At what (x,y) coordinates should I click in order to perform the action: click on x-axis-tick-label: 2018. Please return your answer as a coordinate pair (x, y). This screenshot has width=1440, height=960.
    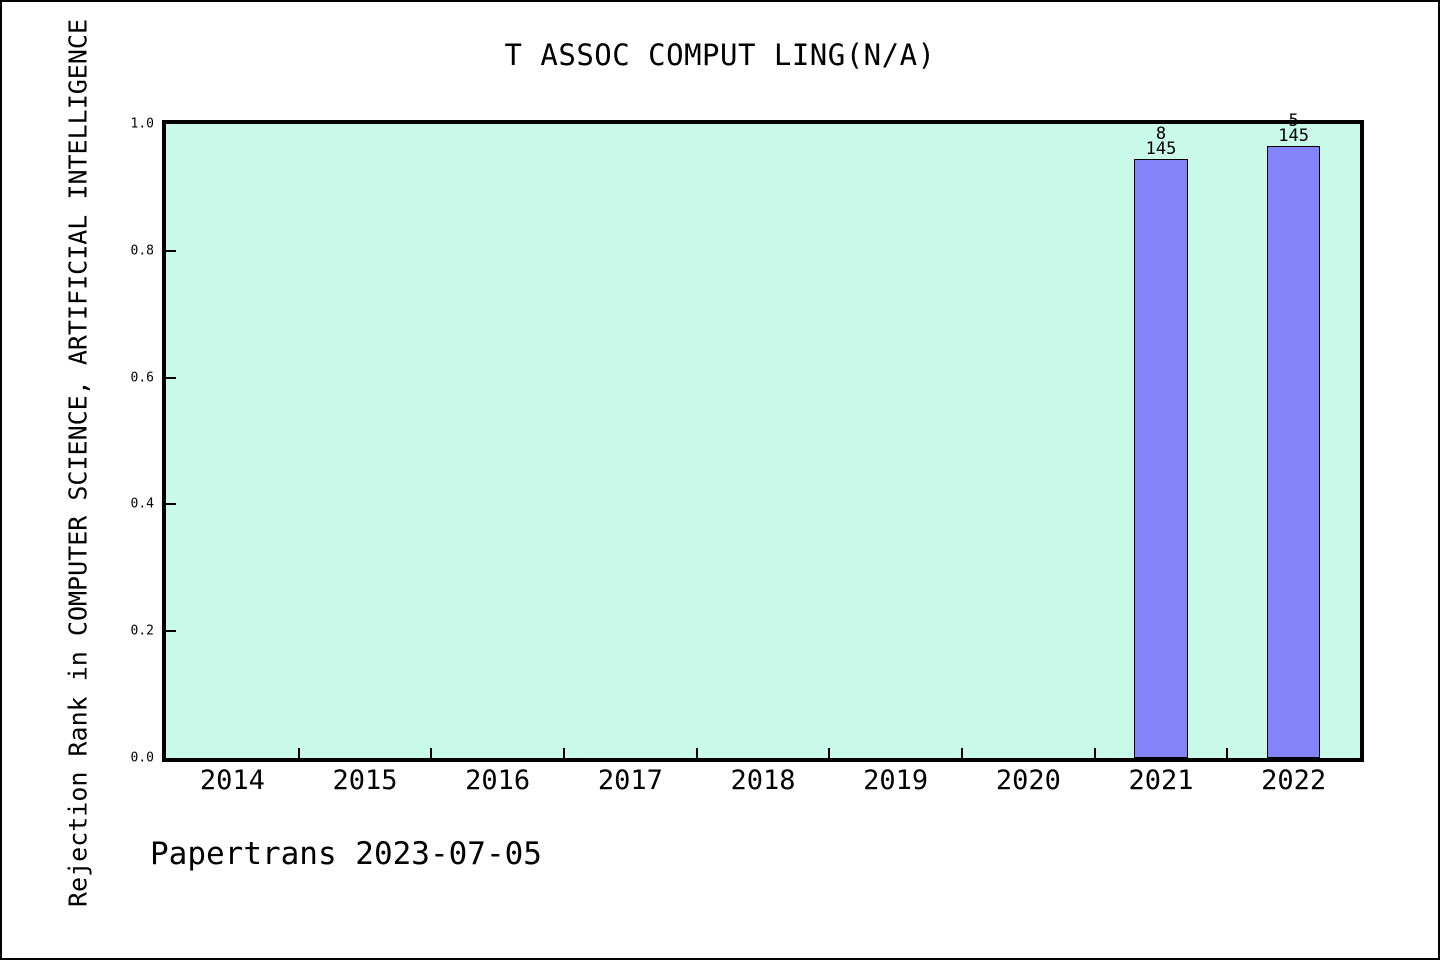
    Looking at the image, I should click on (763, 780).